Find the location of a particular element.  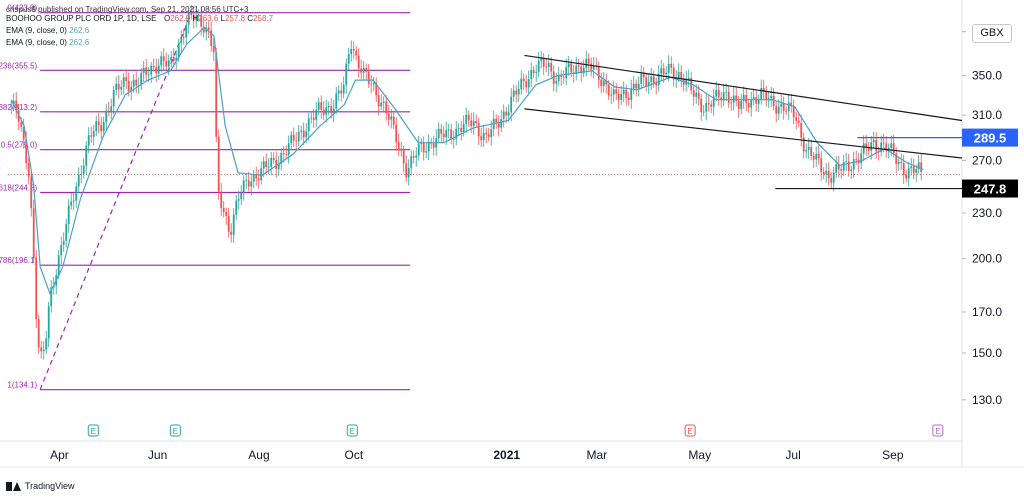

x-tick-label: Mar is located at coordinates (596, 455).